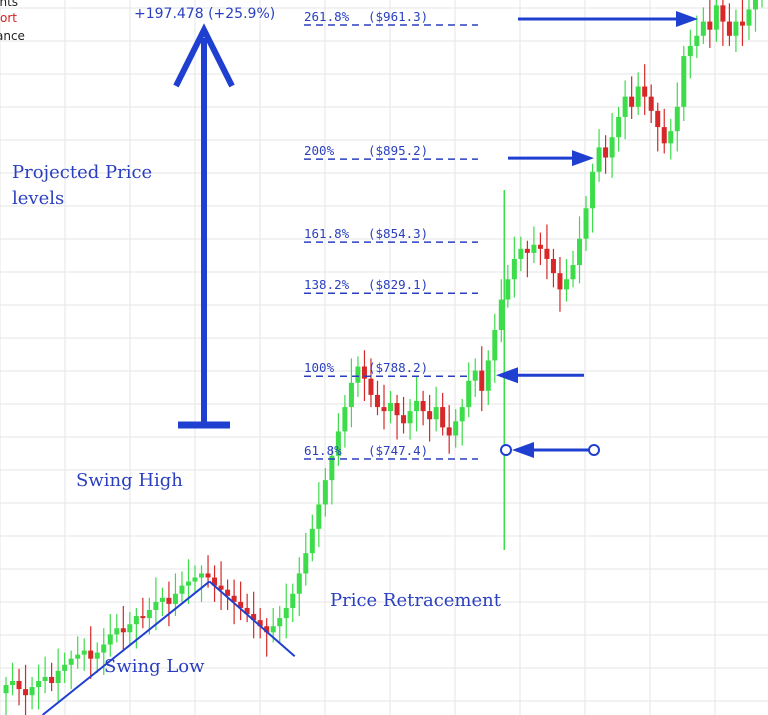 Image resolution: width=768 pixels, height=715 pixels. Describe the element at coordinates (398, 16) in the screenshot. I see `fib-level-price: ($961.3)` at that location.